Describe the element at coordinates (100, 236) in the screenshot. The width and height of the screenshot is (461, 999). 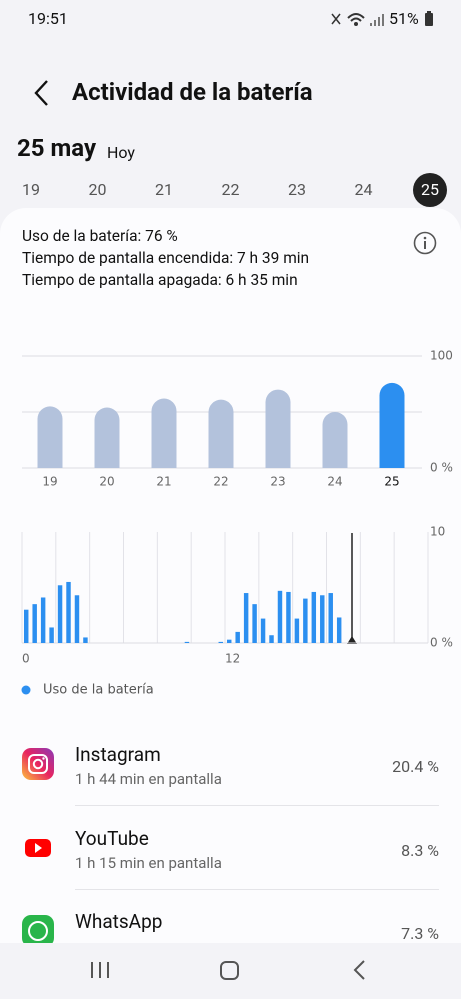
I see `summary-line: Uso de la batería: 76 %` at that location.